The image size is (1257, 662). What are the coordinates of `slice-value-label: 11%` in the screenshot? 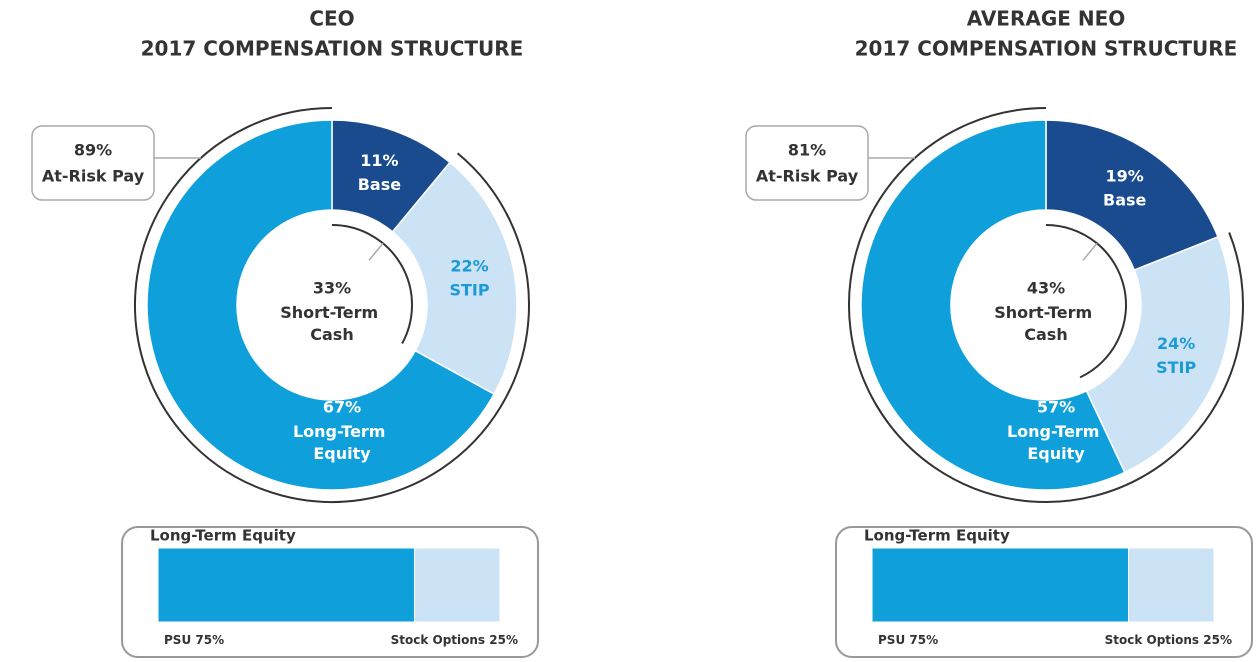 It's located at (379, 160).